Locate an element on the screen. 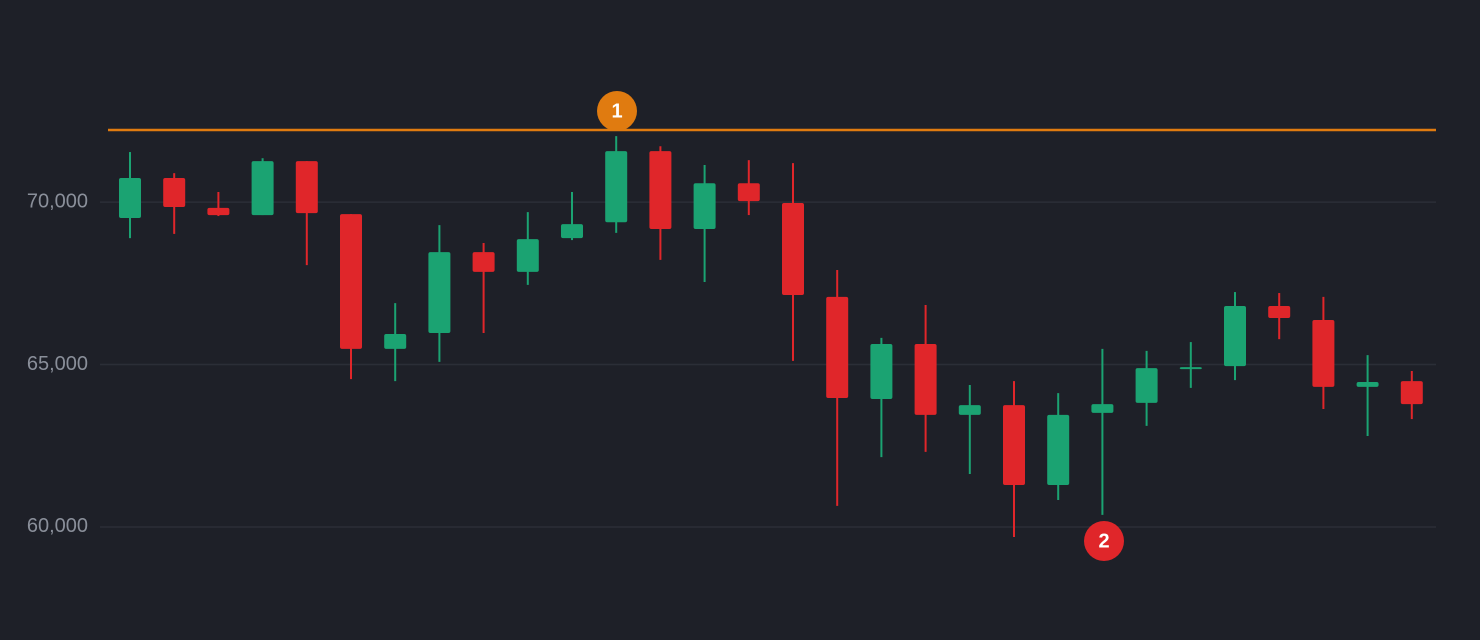 The width and height of the screenshot is (1480, 640). y-tick-label: 60,000 is located at coordinates (57, 526).